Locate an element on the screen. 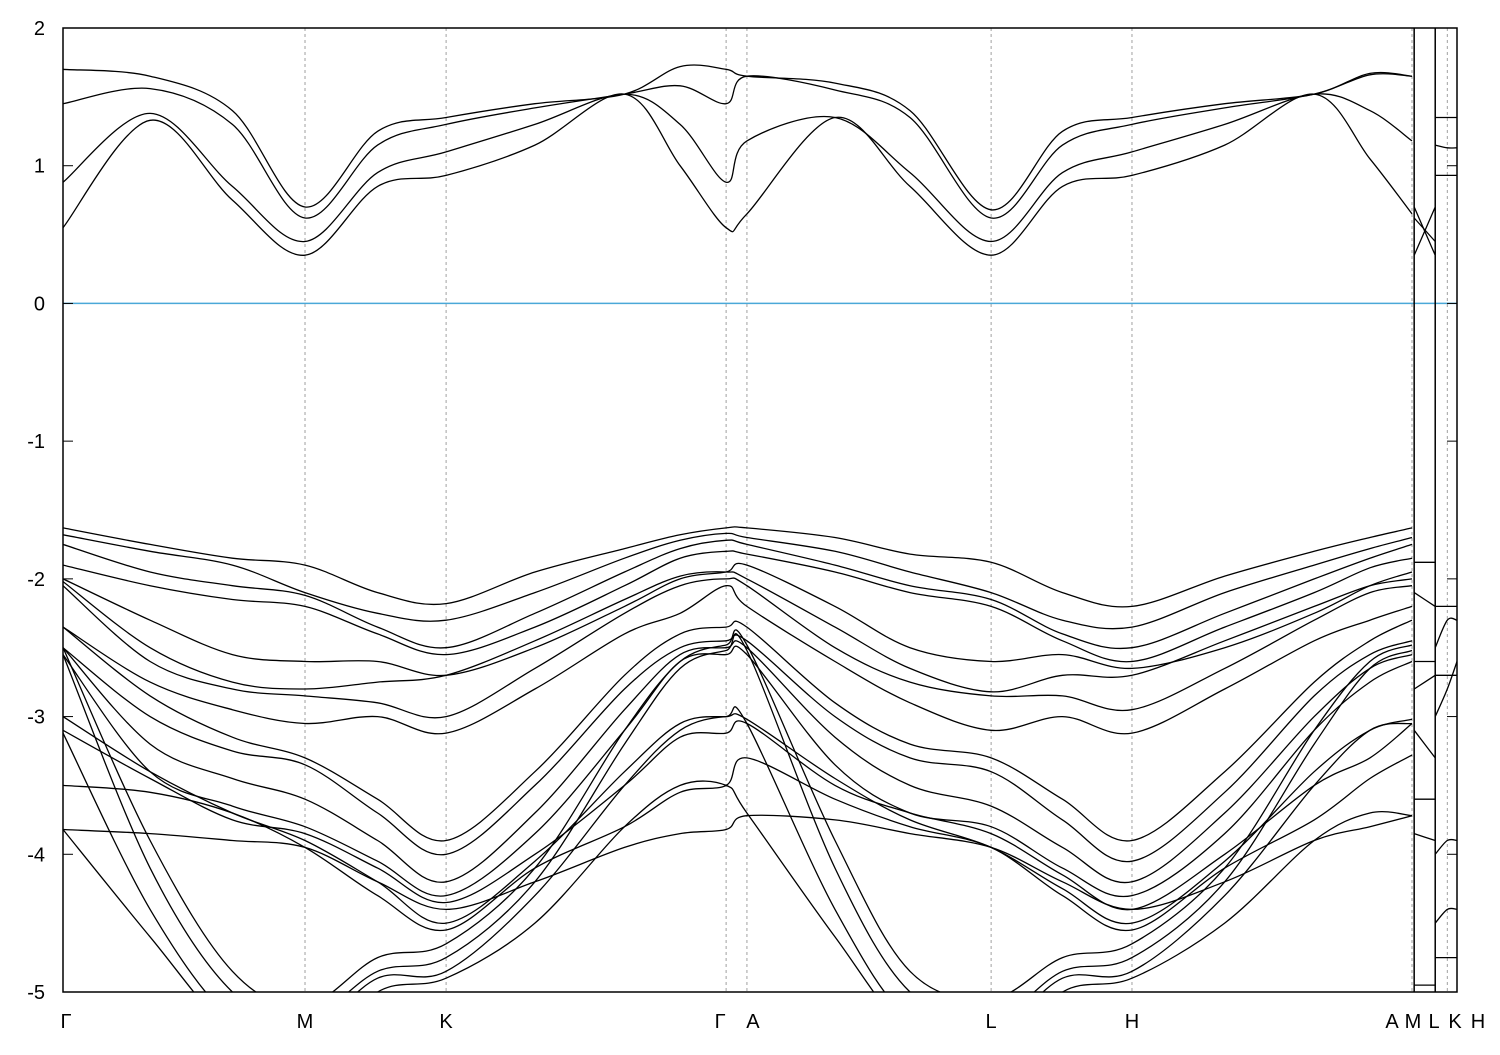  y-tick-label: -3 is located at coordinates (36, 718).